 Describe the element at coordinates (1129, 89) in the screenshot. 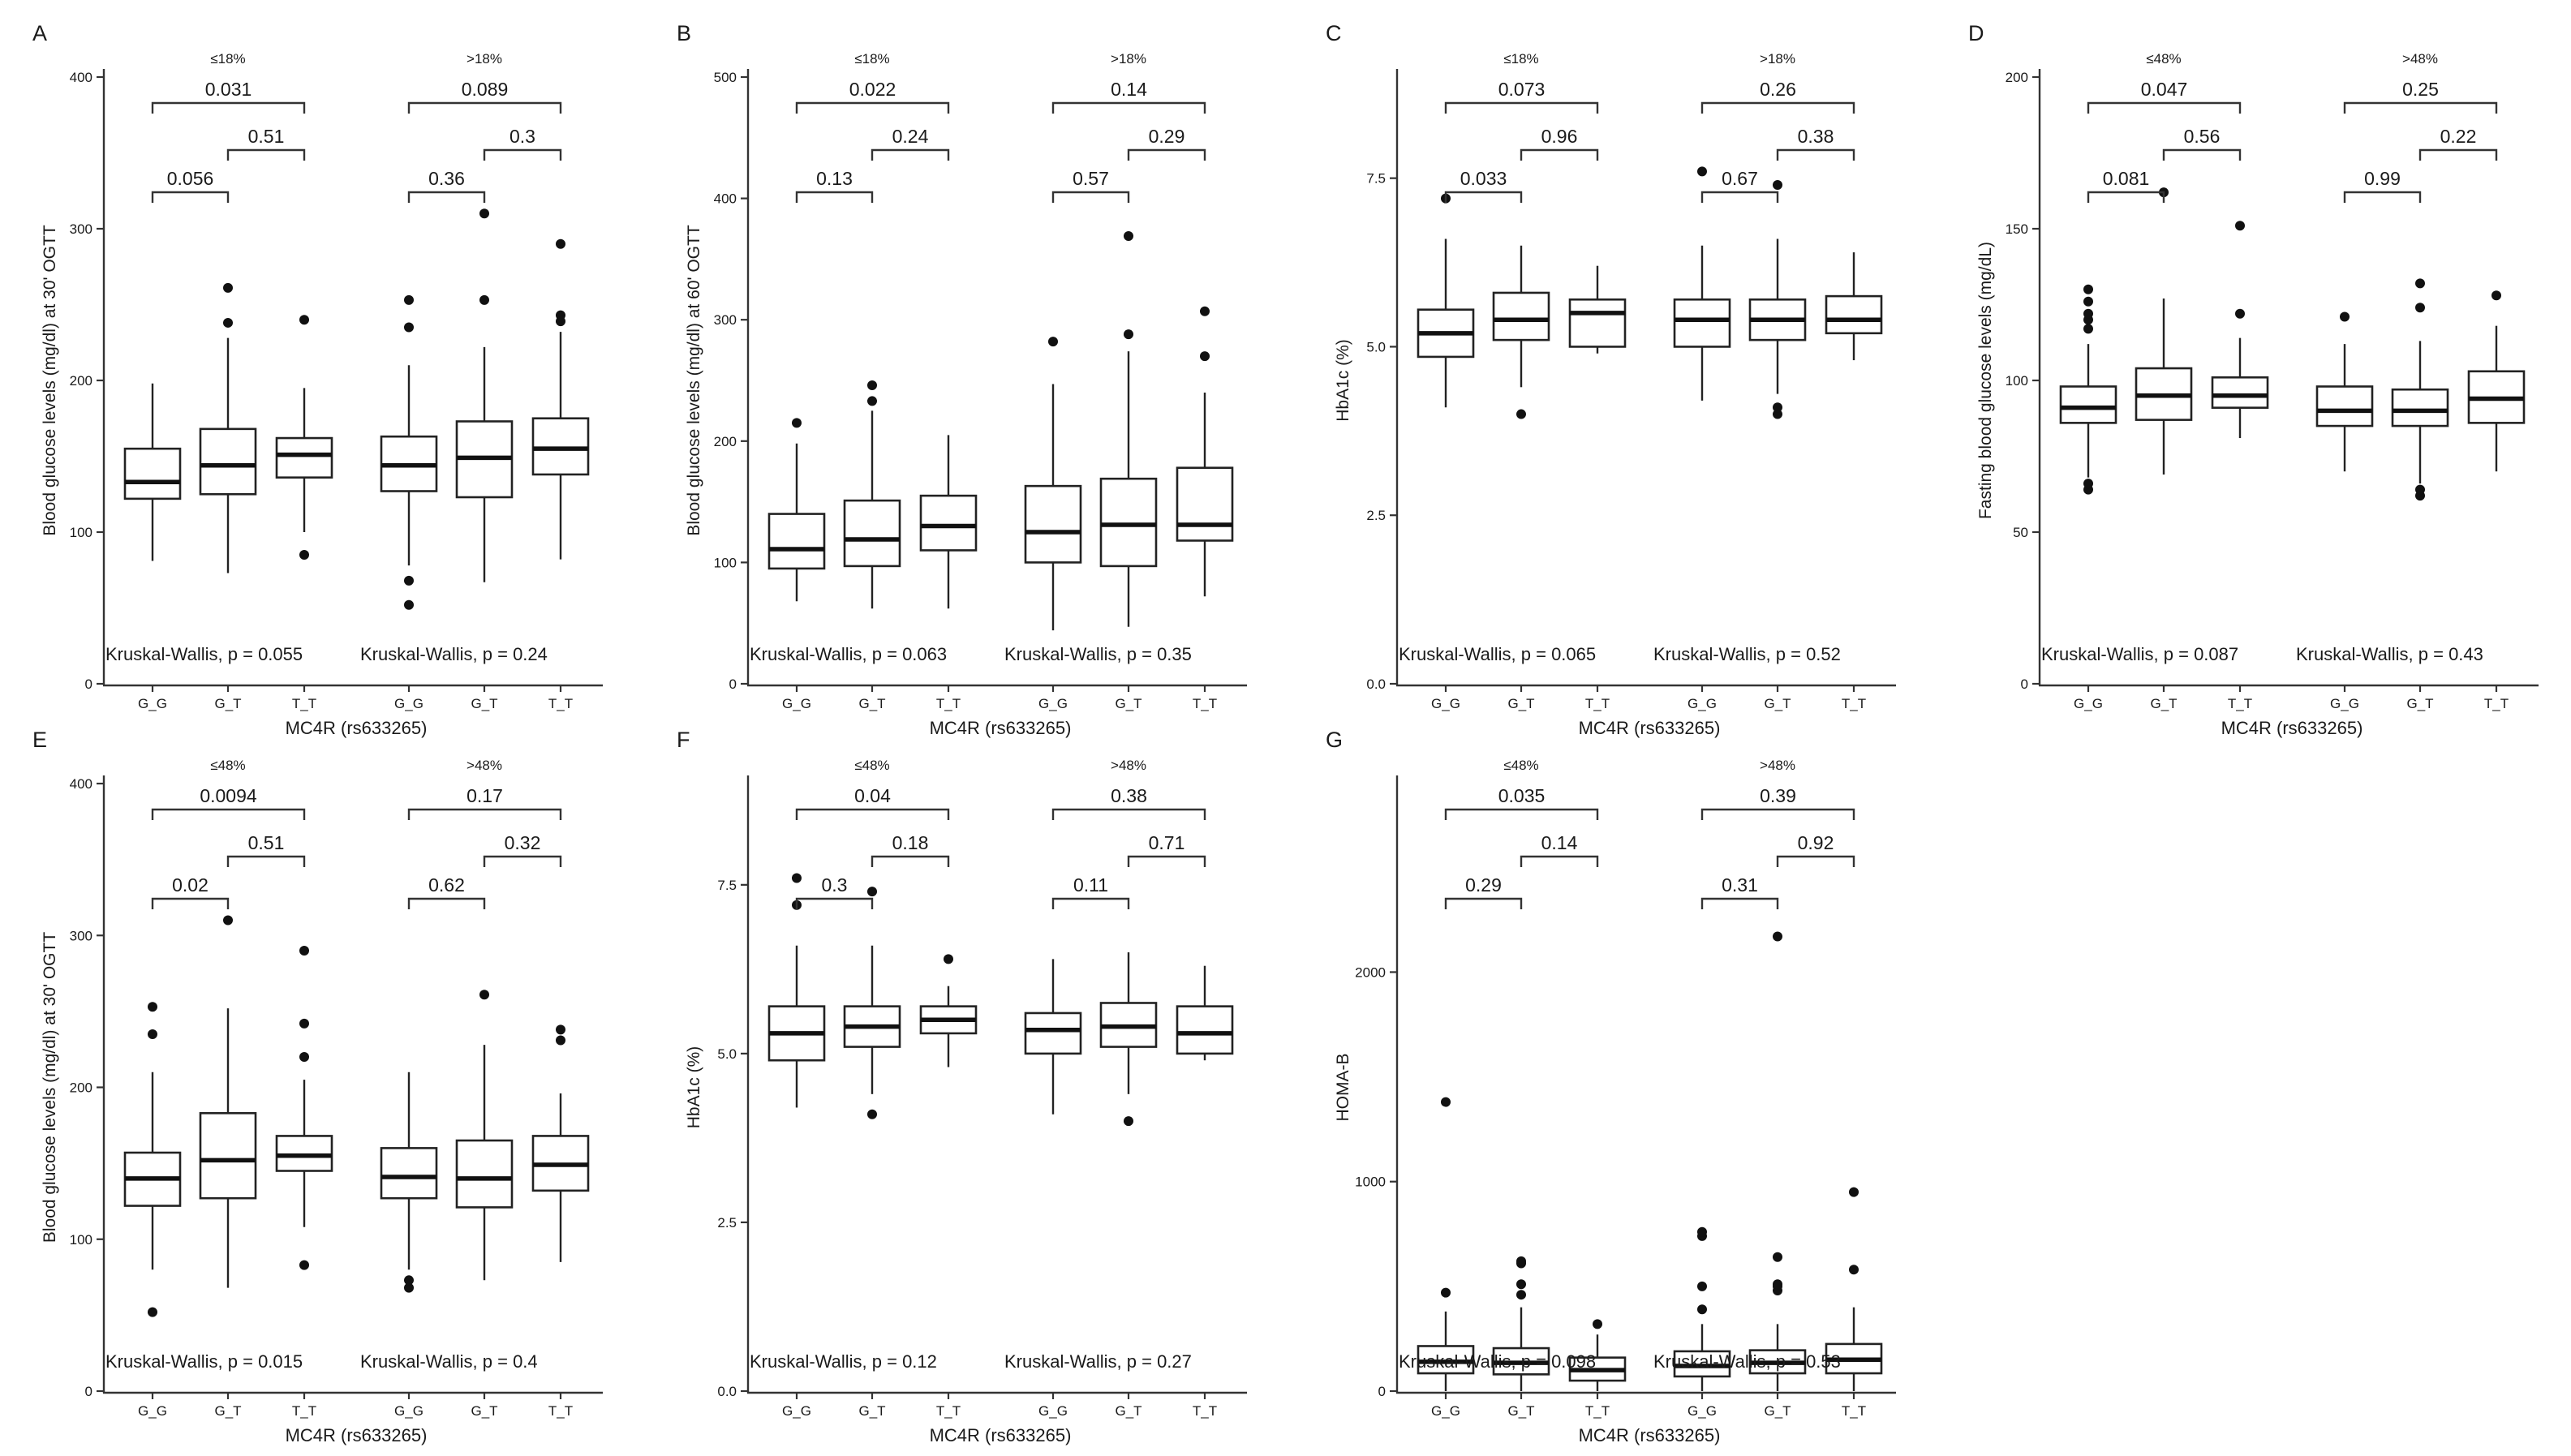

I see `p-value-label: 0.14` at that location.